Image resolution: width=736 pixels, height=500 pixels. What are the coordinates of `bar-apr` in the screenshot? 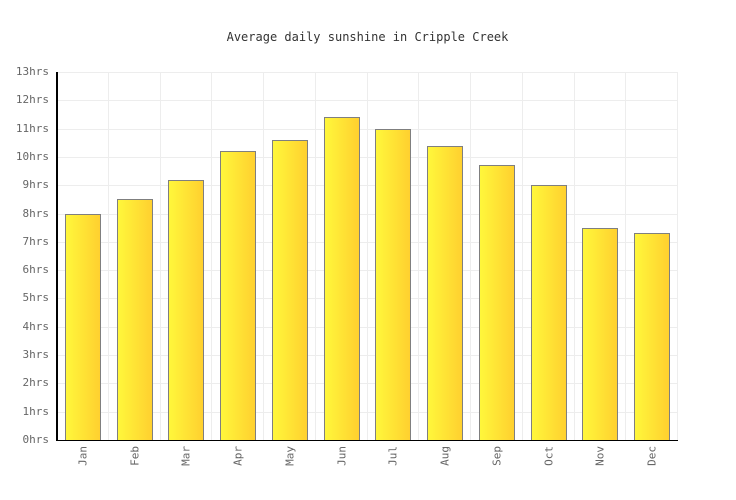 It's located at (238, 295).